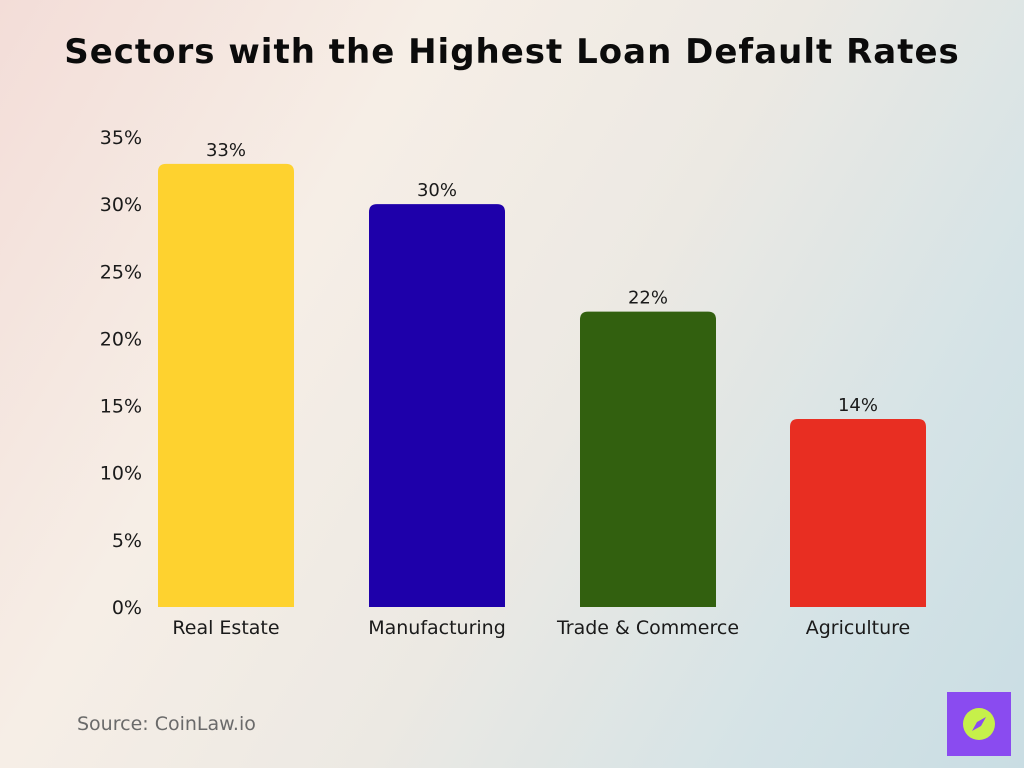  I want to click on y-tick-label: 30%, so click(121, 205).